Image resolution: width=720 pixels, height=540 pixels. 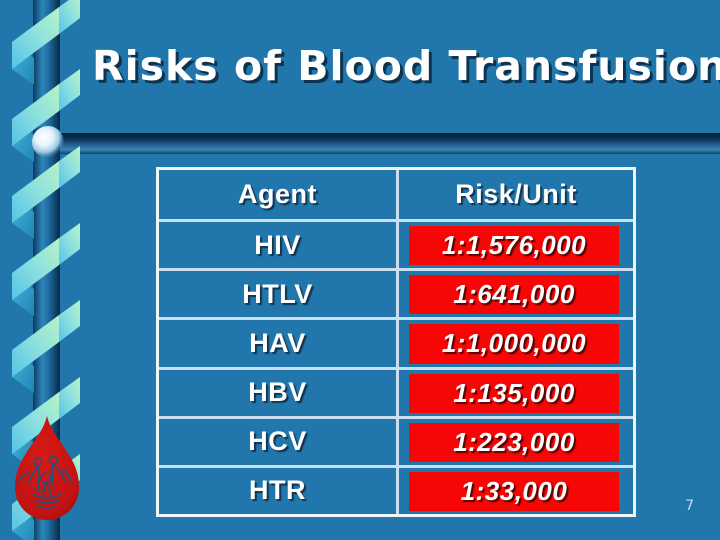 I want to click on table-header-agent: Agent, so click(x=277, y=194).